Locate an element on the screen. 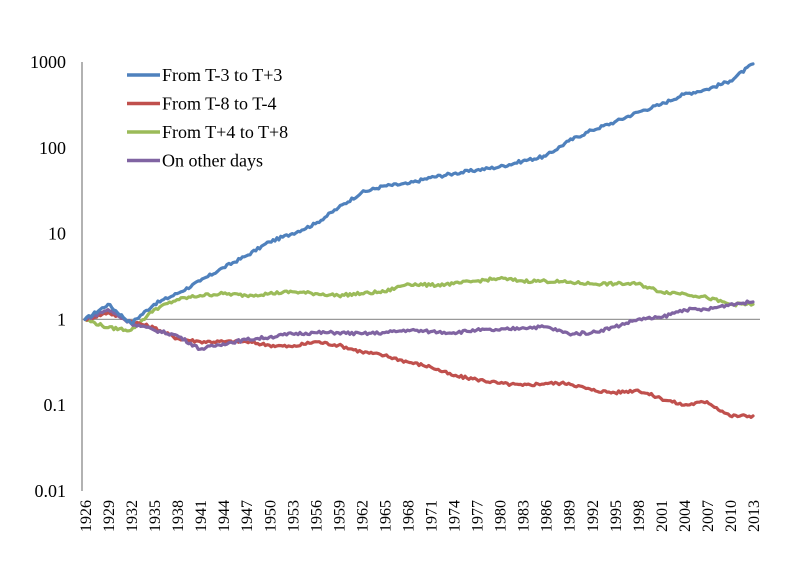 The image size is (805, 568). x-tick-label: 1956 is located at coordinates (316, 516).